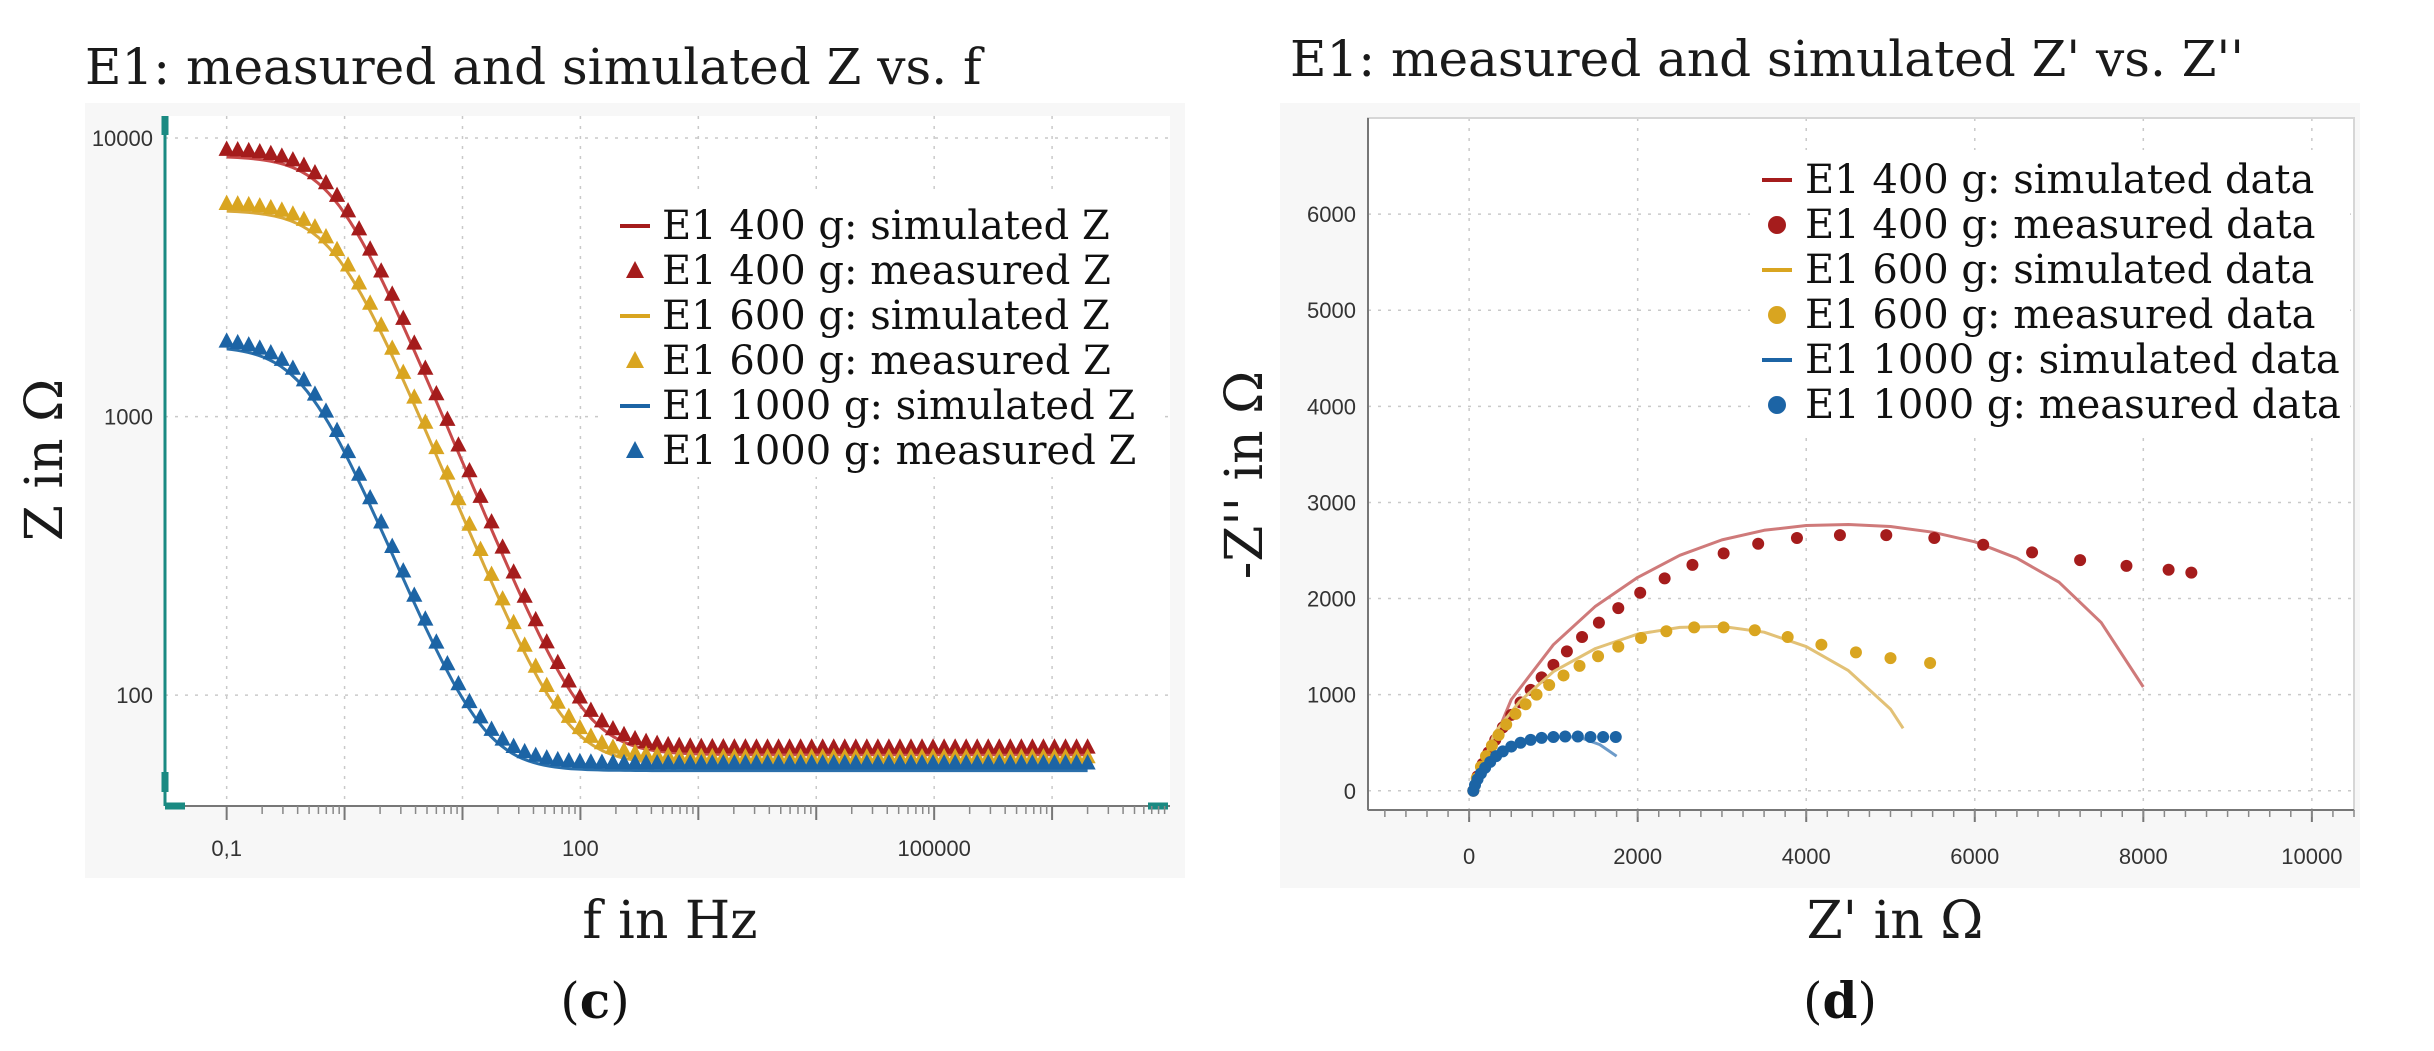 The width and height of the screenshot is (2434, 1051). Describe the element at coordinates (1806, 856) in the screenshot. I see `panel-d-x-tick-label: 4000` at that location.